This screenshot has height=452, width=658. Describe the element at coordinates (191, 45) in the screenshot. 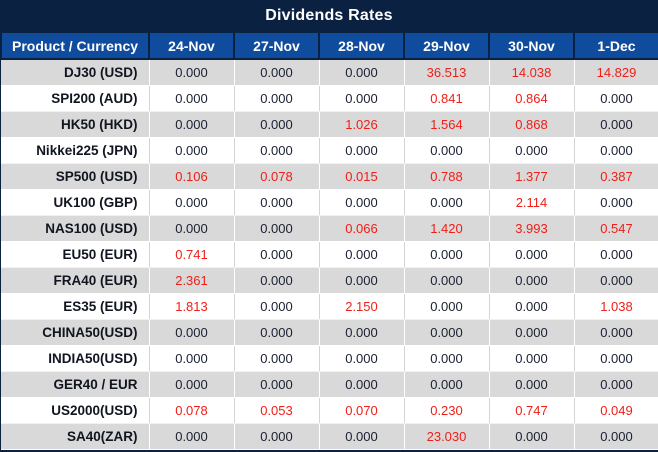

I see `column-header-date-1: 24-Nov` at that location.